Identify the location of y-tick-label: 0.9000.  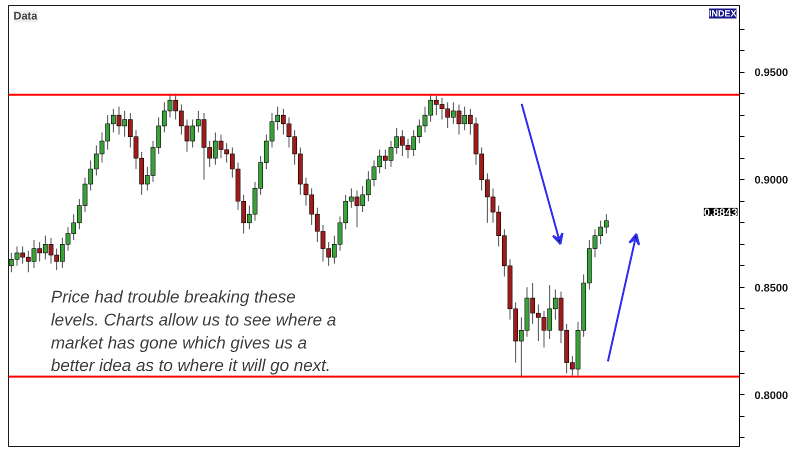
(771, 180).